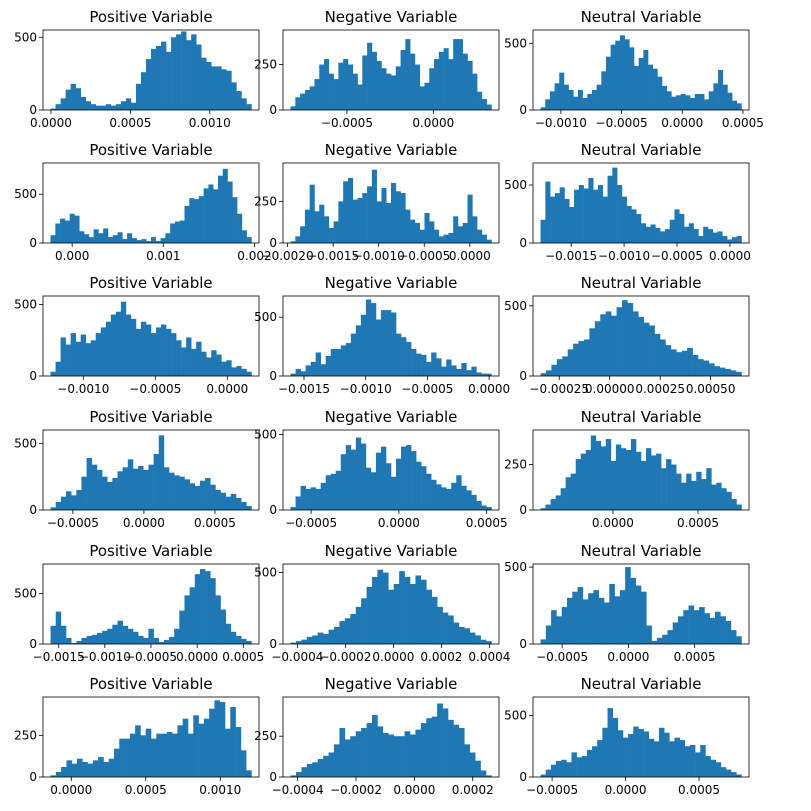  I want to click on panel-title: Negative Variable, so click(391, 17).